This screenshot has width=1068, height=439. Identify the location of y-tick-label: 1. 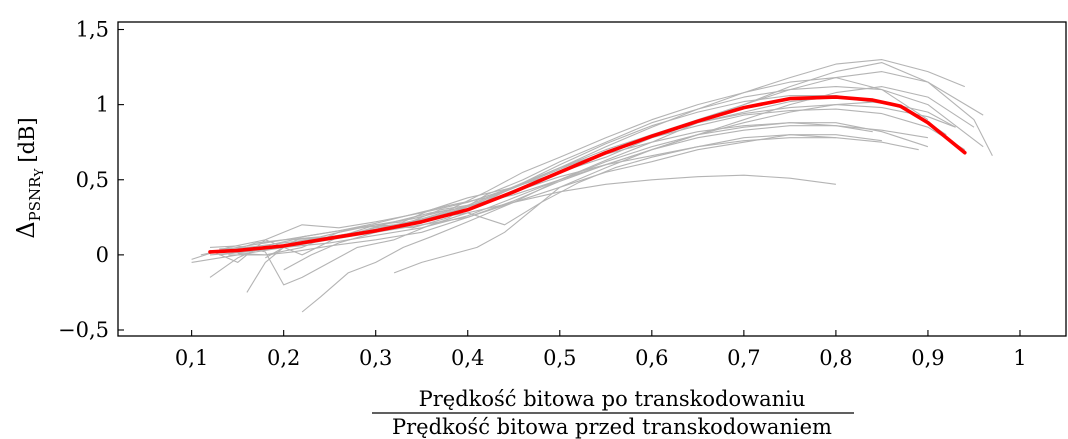
(102, 105).